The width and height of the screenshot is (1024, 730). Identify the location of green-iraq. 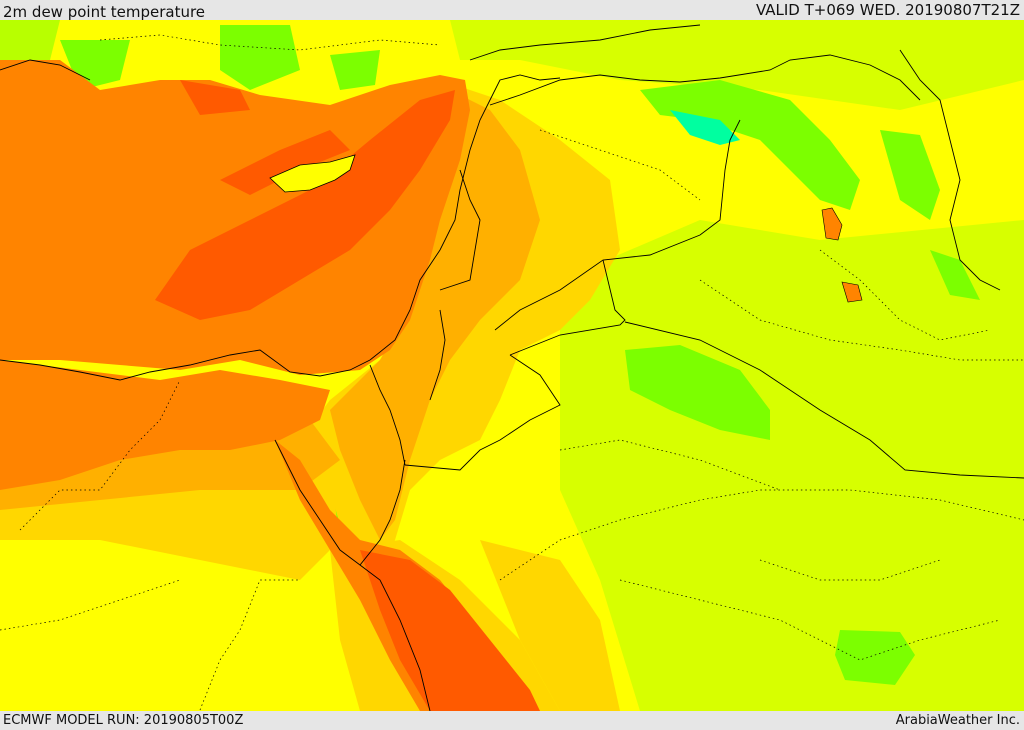
(750, 145).